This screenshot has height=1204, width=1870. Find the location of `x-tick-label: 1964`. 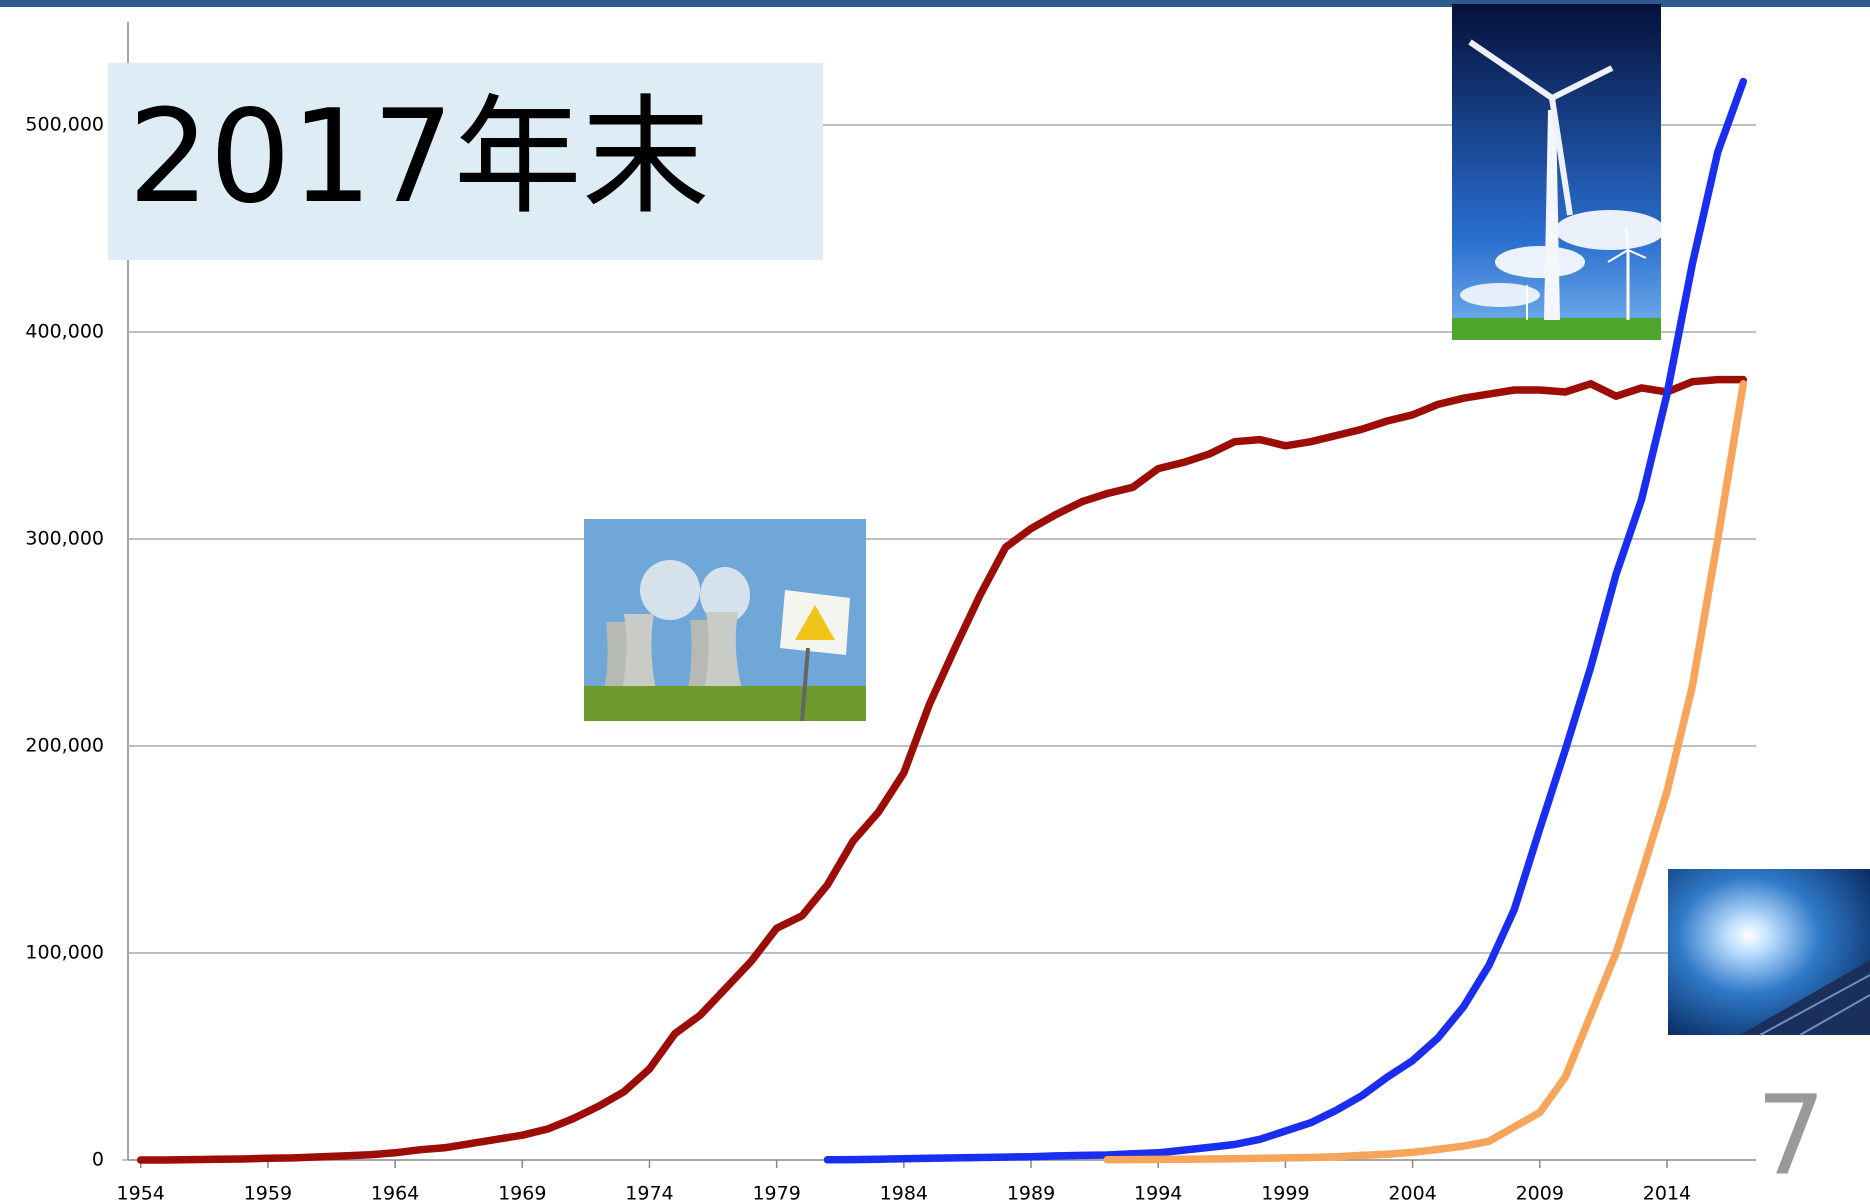

x-tick-label: 1964 is located at coordinates (395, 1193).